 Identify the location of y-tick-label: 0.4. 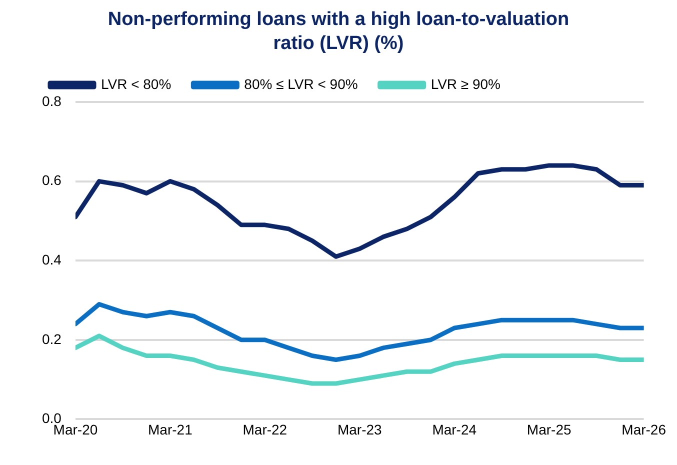
(52, 259).